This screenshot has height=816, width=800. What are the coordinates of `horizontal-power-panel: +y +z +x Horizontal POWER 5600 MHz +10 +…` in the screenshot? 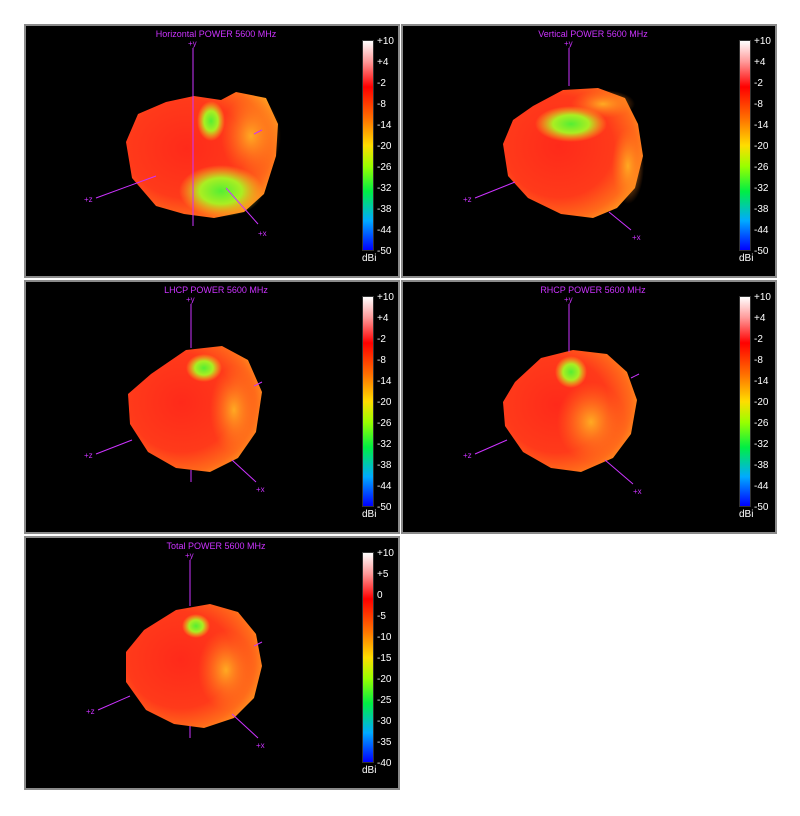 It's located at (212, 151).